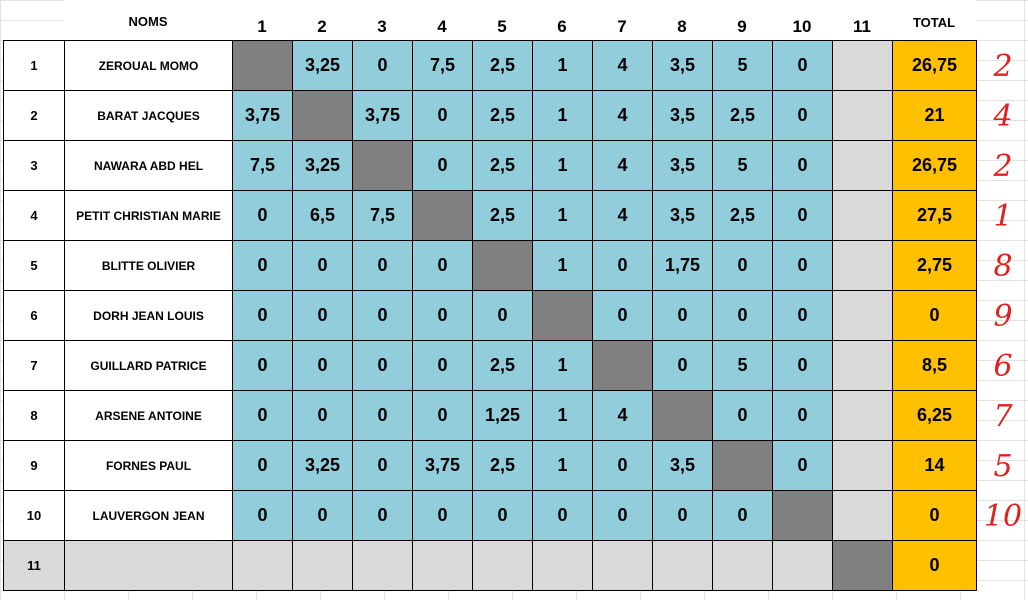 The width and height of the screenshot is (1028, 600). I want to click on player-name-cell: ZEROUAL MOMO, so click(148, 65).